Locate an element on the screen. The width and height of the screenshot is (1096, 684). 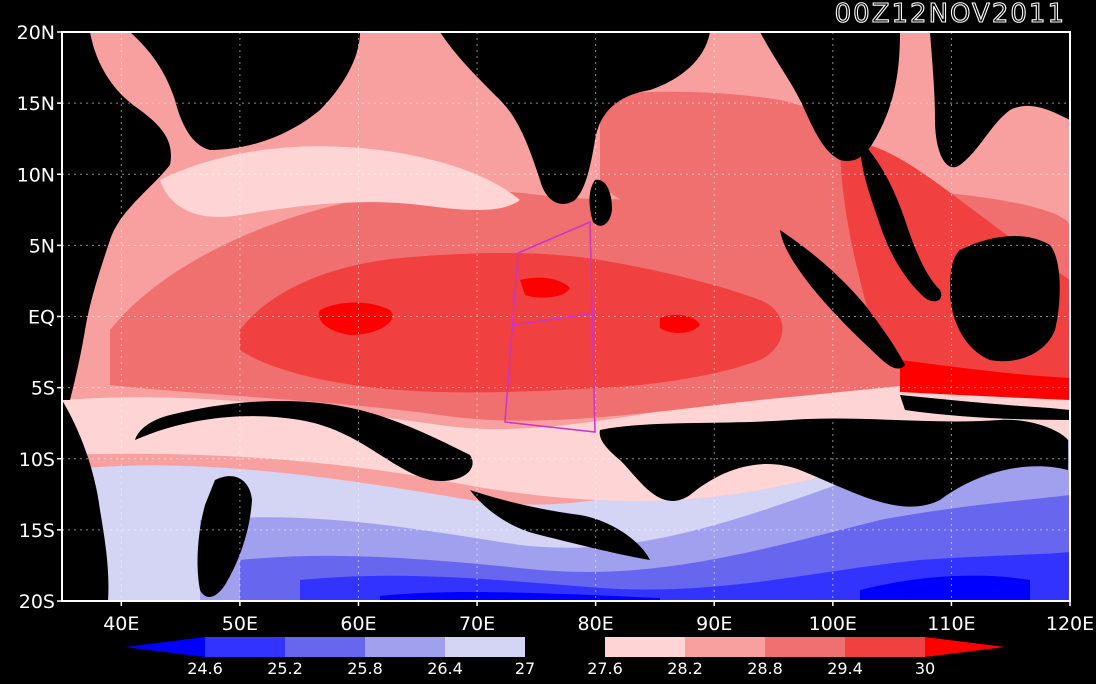
colorbar-label: 30 is located at coordinates (925, 668).